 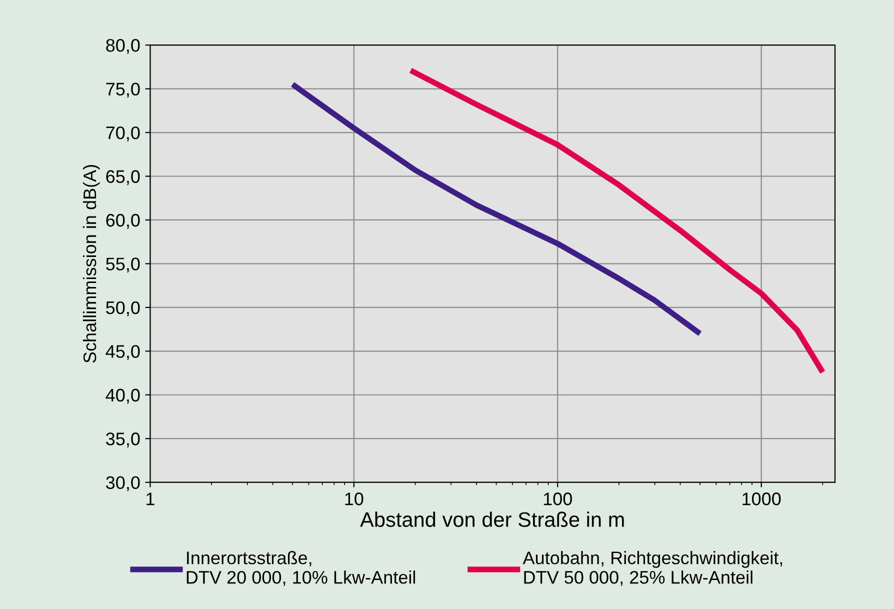 What do you see at coordinates (354, 499) in the screenshot?
I see `x-tick-label: 10` at bounding box center [354, 499].